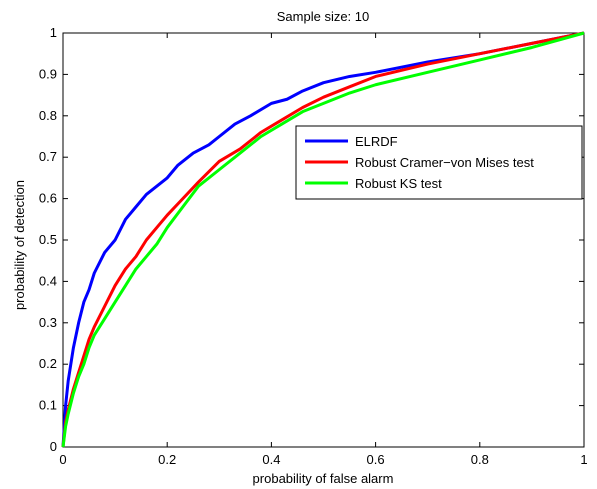  What do you see at coordinates (53, 446) in the screenshot?
I see `y-tick-label: 0` at bounding box center [53, 446].